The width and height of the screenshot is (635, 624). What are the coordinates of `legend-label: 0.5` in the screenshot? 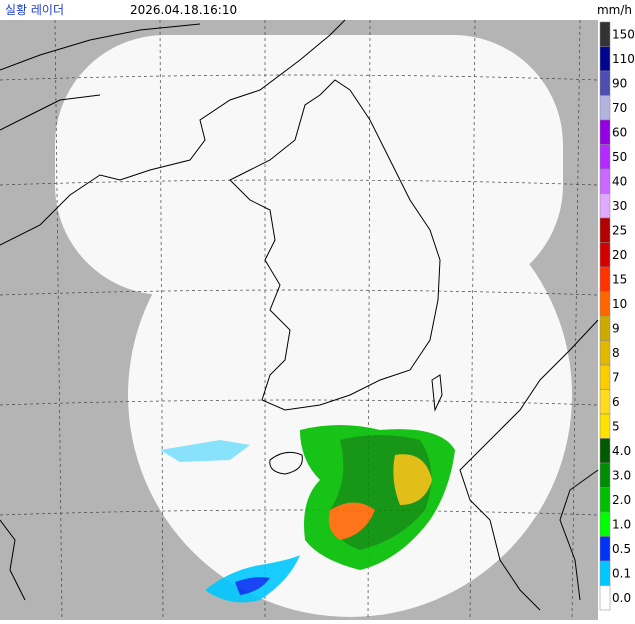 It's located at (621, 549).